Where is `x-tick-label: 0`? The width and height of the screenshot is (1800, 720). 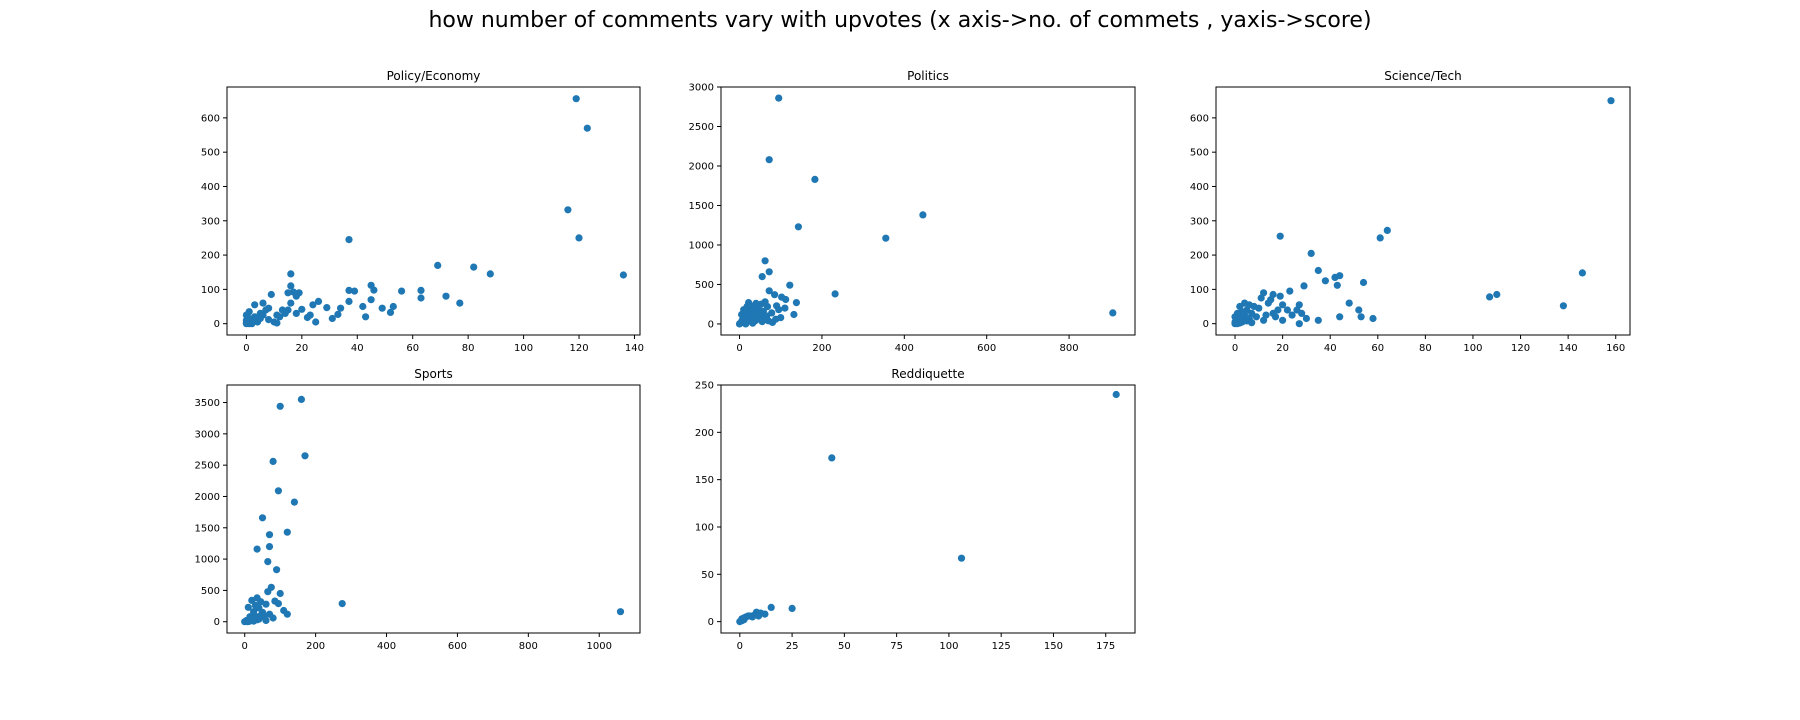
x-tick-label: 0 is located at coordinates (739, 348).